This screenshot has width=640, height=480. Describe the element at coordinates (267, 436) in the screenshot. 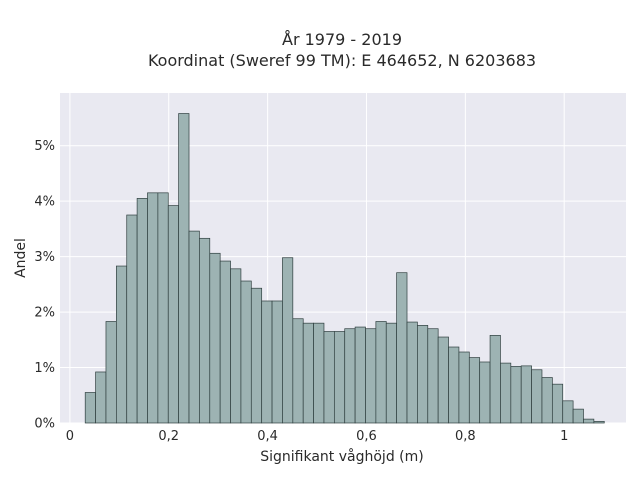

I see `x-tick-label: 0,4` at that location.